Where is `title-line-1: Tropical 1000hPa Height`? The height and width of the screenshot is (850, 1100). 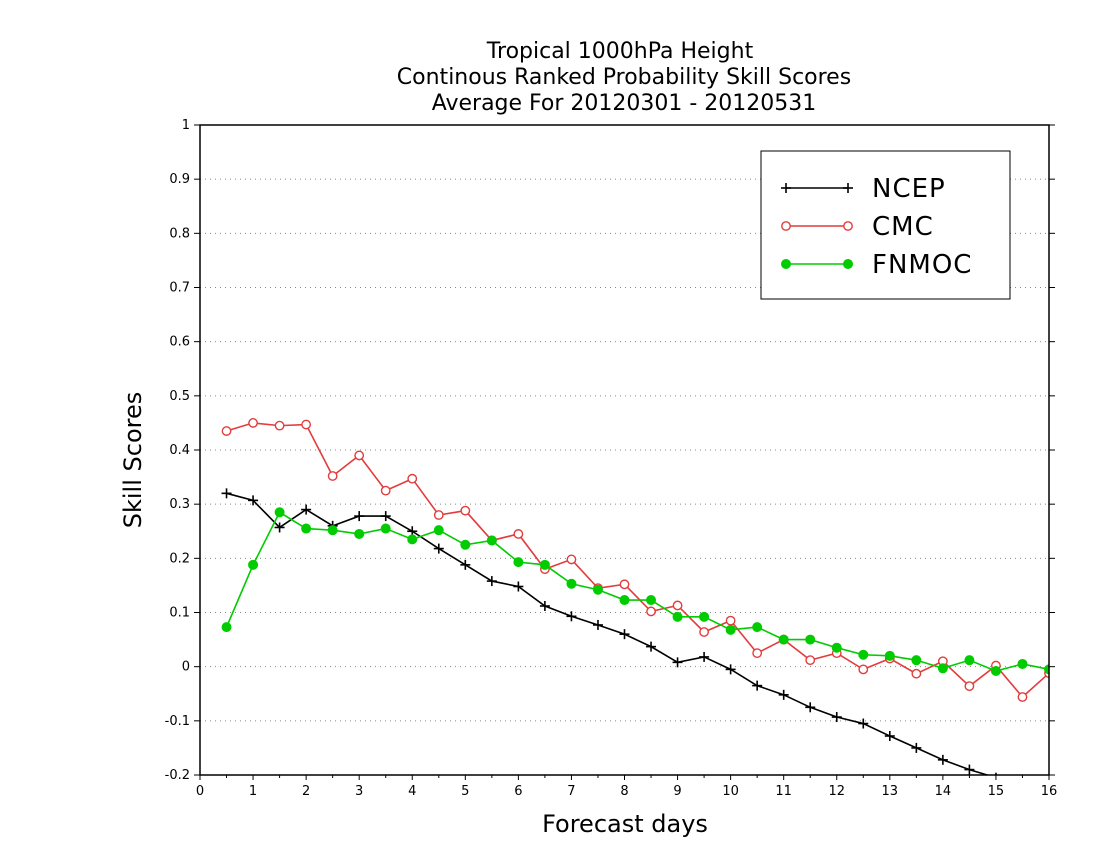 title-line-1: Tropical 1000hPa Height is located at coordinates (620, 51).